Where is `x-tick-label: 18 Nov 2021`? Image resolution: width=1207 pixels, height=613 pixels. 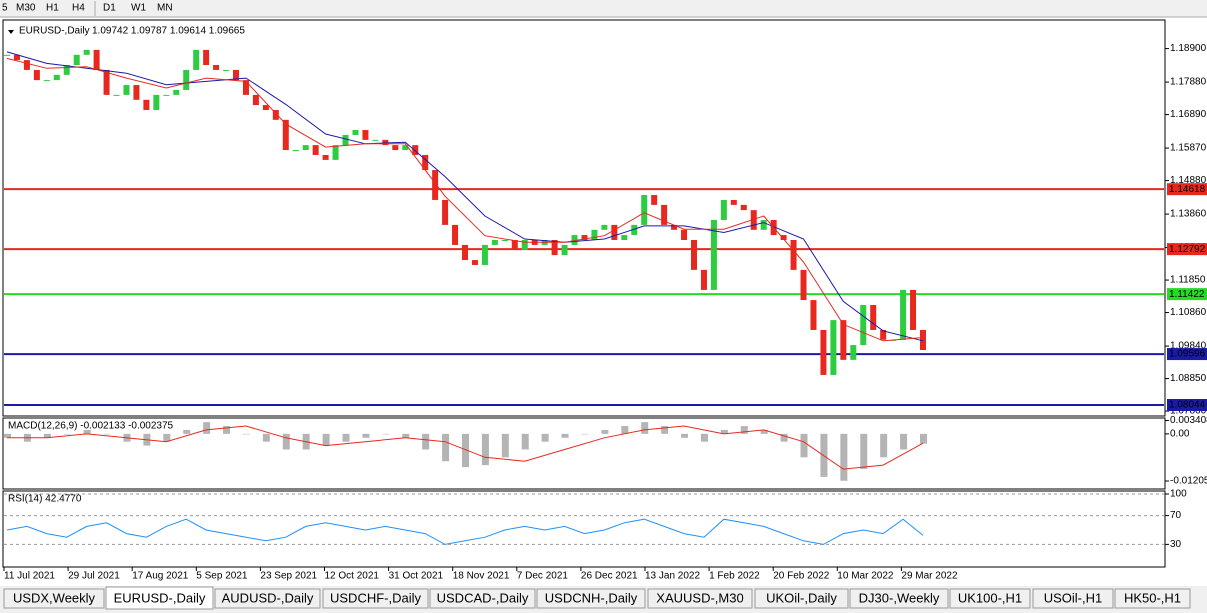
x-tick-label: 18 Nov 2021 is located at coordinates (481, 576).